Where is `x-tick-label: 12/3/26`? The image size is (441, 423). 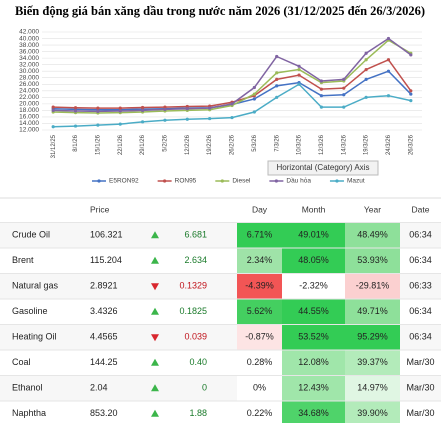 x-tick-label: 12/3/26 is located at coordinates (322, 144).